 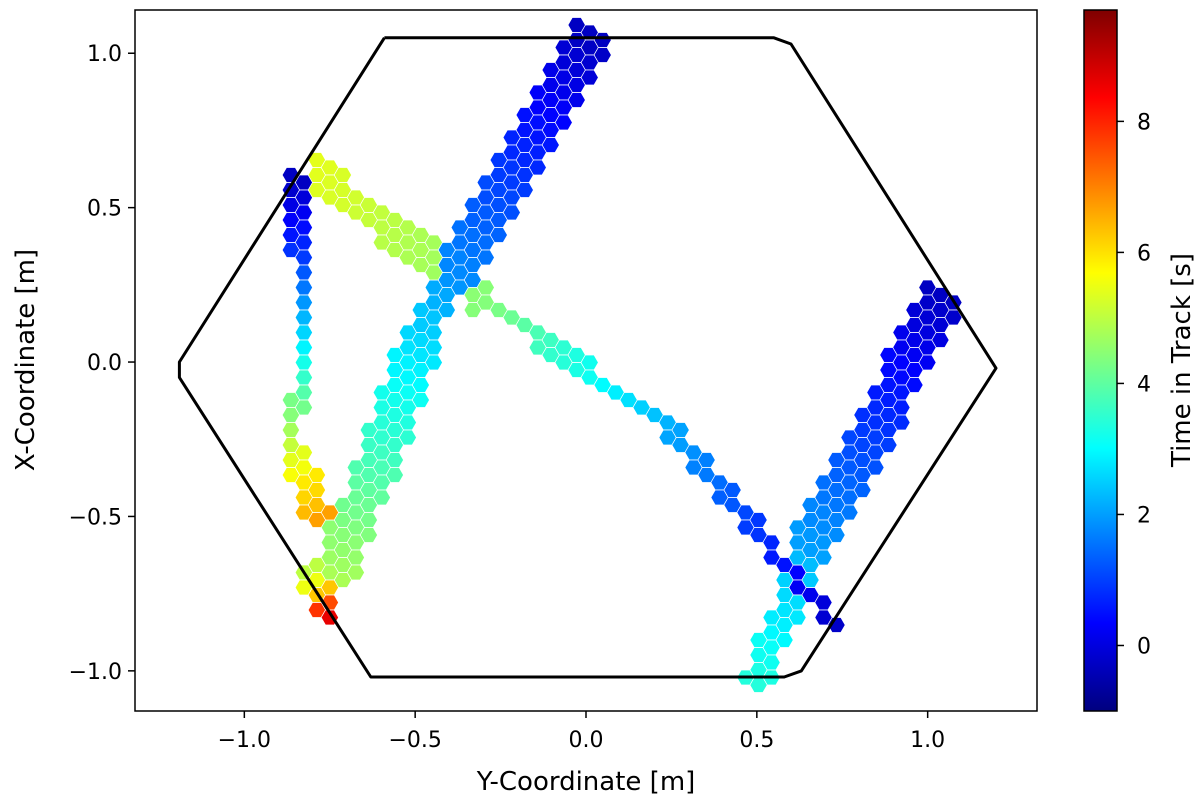 I want to click on y-axis: −1.0 −0.5 0.0 0.5 1.0, so click(x=102, y=363).